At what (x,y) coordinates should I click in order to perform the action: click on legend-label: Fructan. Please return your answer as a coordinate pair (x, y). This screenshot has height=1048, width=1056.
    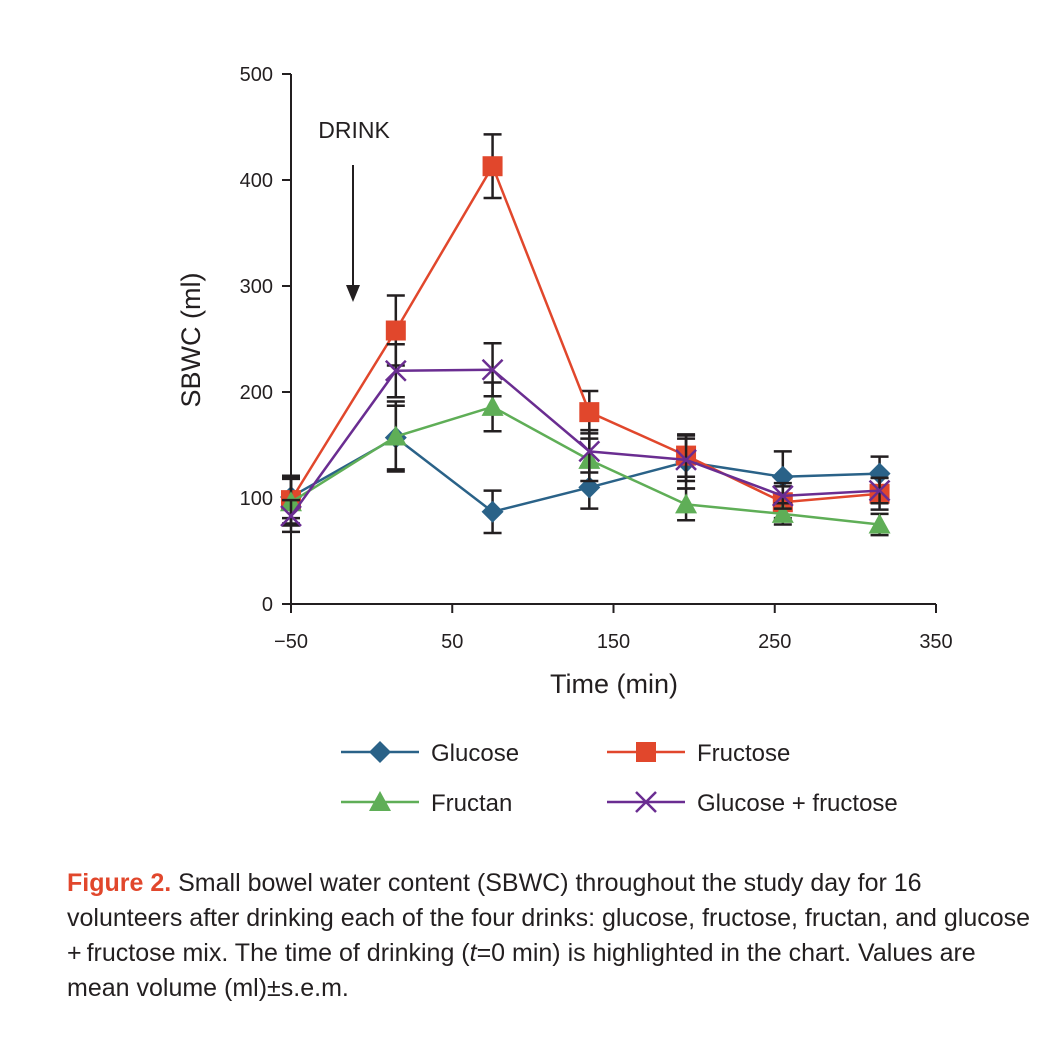
    Looking at the image, I should click on (471, 803).